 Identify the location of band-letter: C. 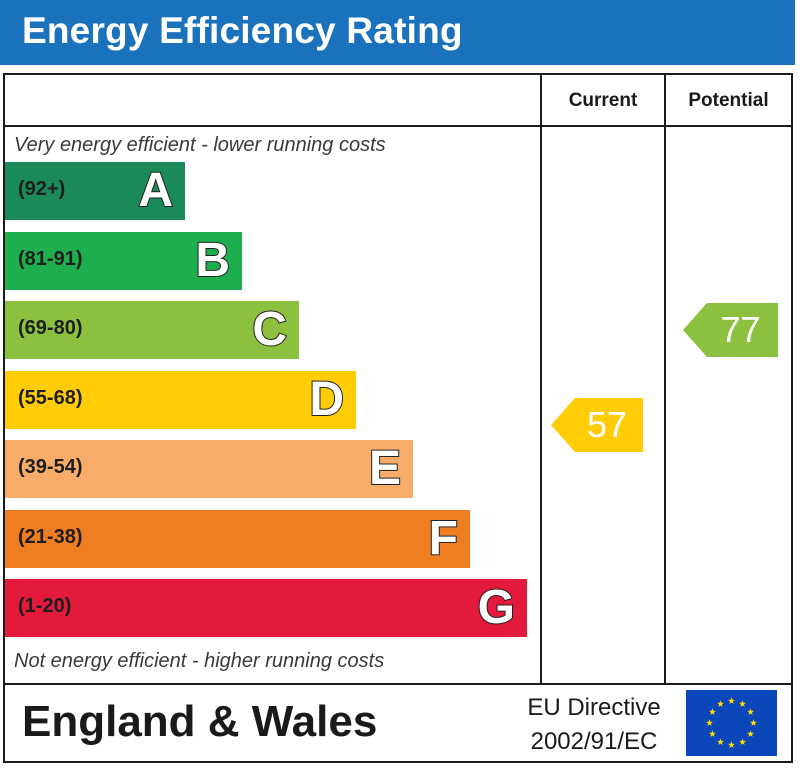
(269, 329).